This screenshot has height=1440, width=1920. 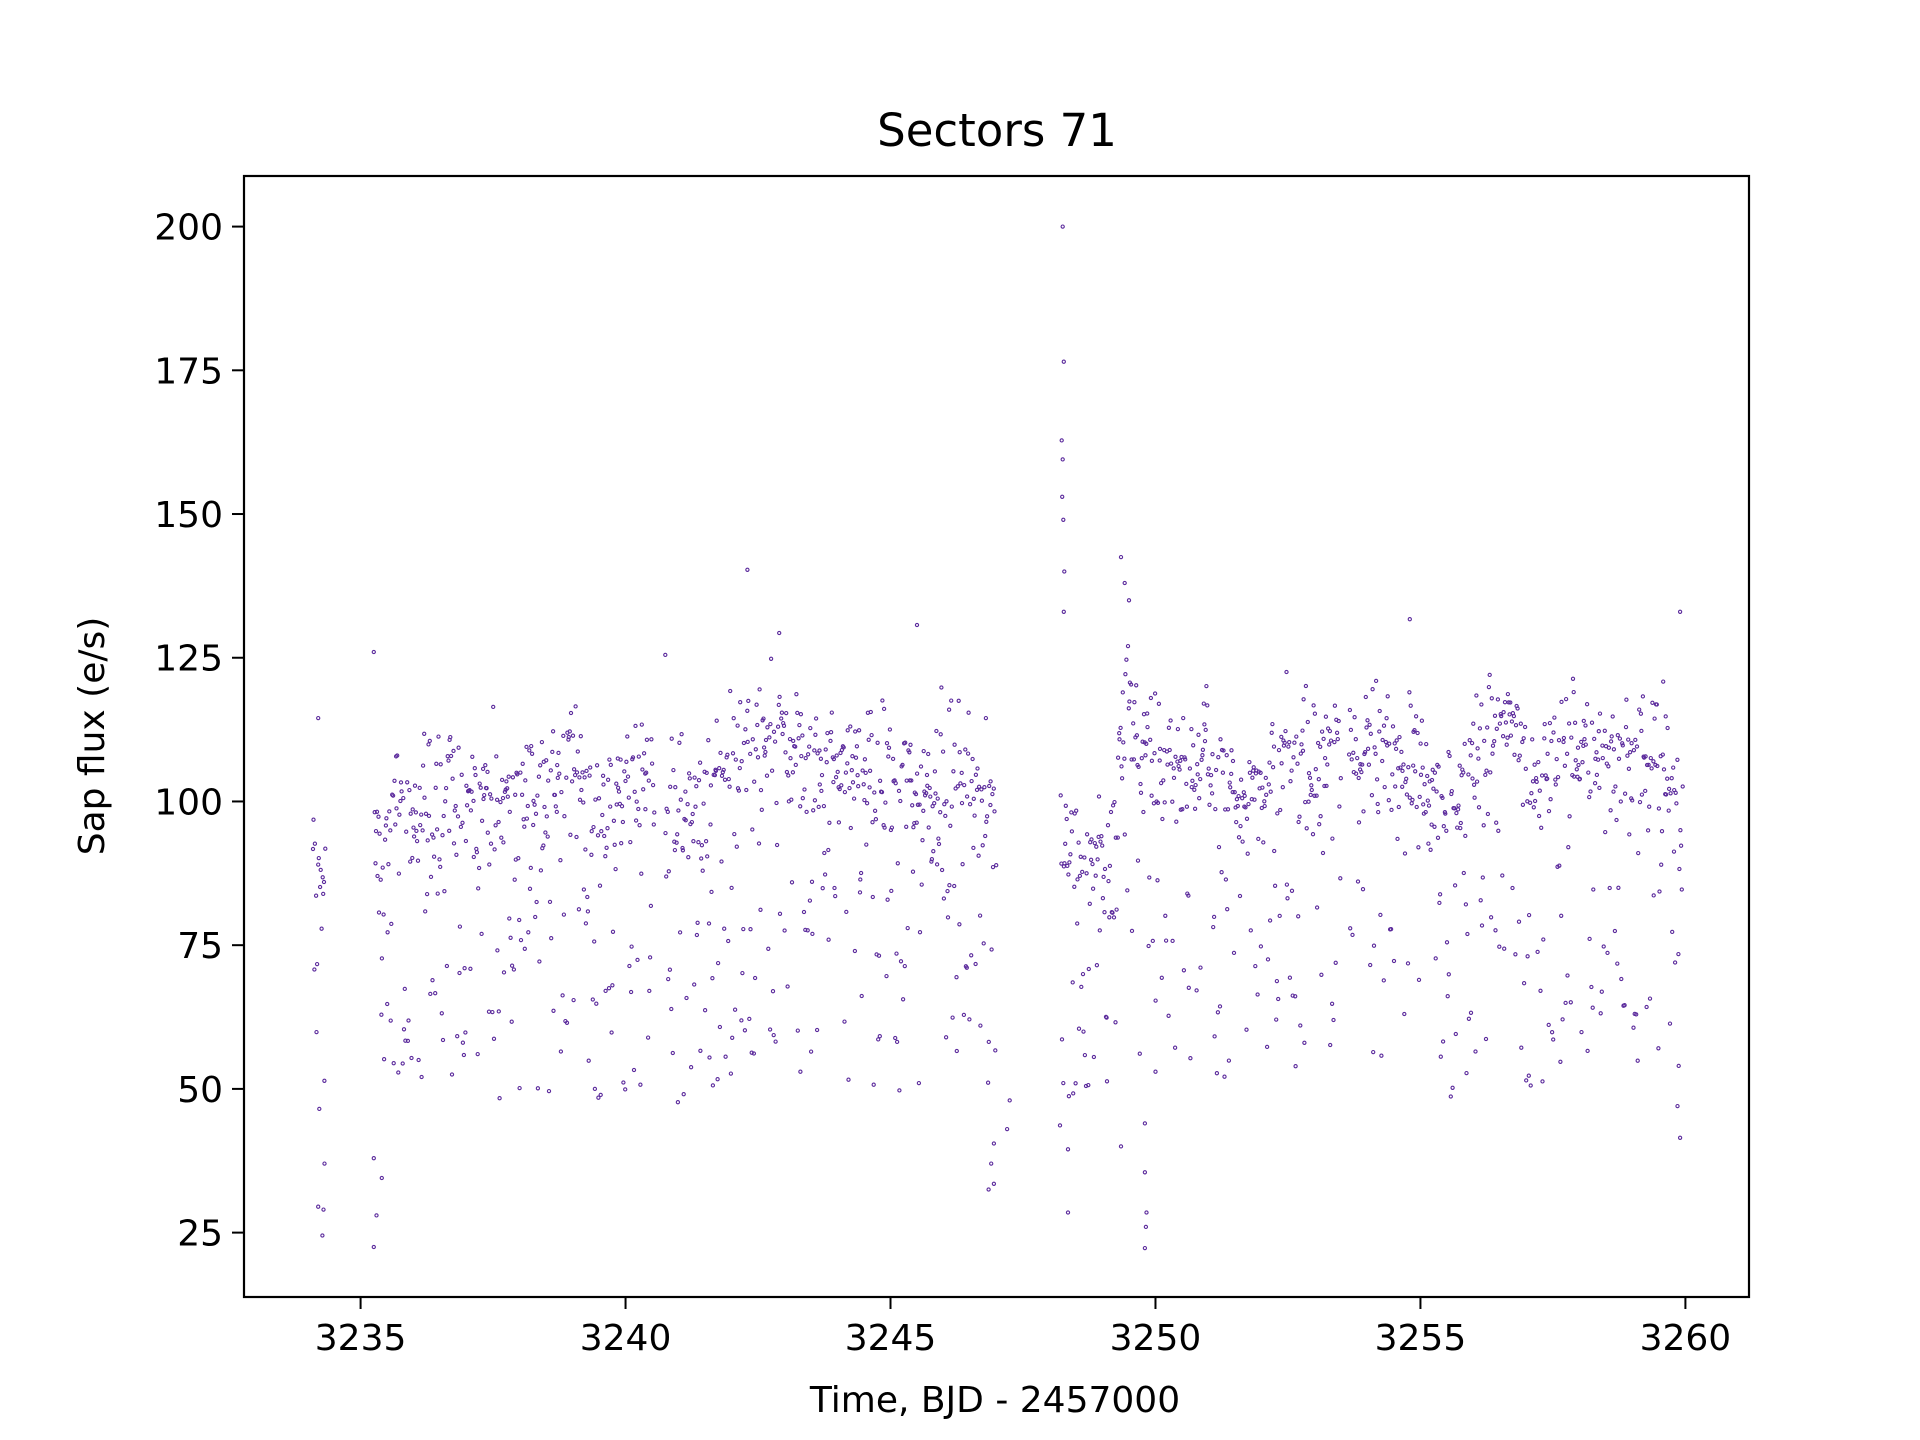 What do you see at coordinates (188, 228) in the screenshot?
I see `y-tick-label: 200` at bounding box center [188, 228].